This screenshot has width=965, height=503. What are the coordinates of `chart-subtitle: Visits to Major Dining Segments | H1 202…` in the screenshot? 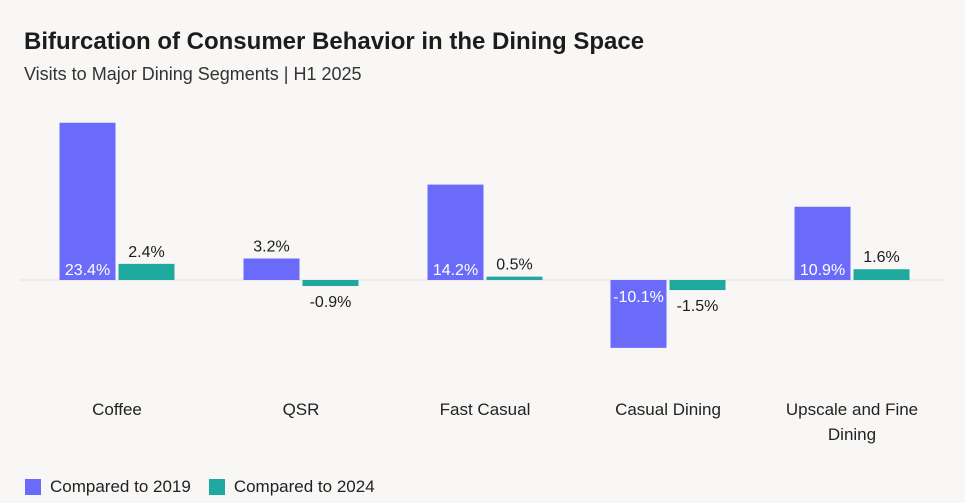 It's located at (193, 74).